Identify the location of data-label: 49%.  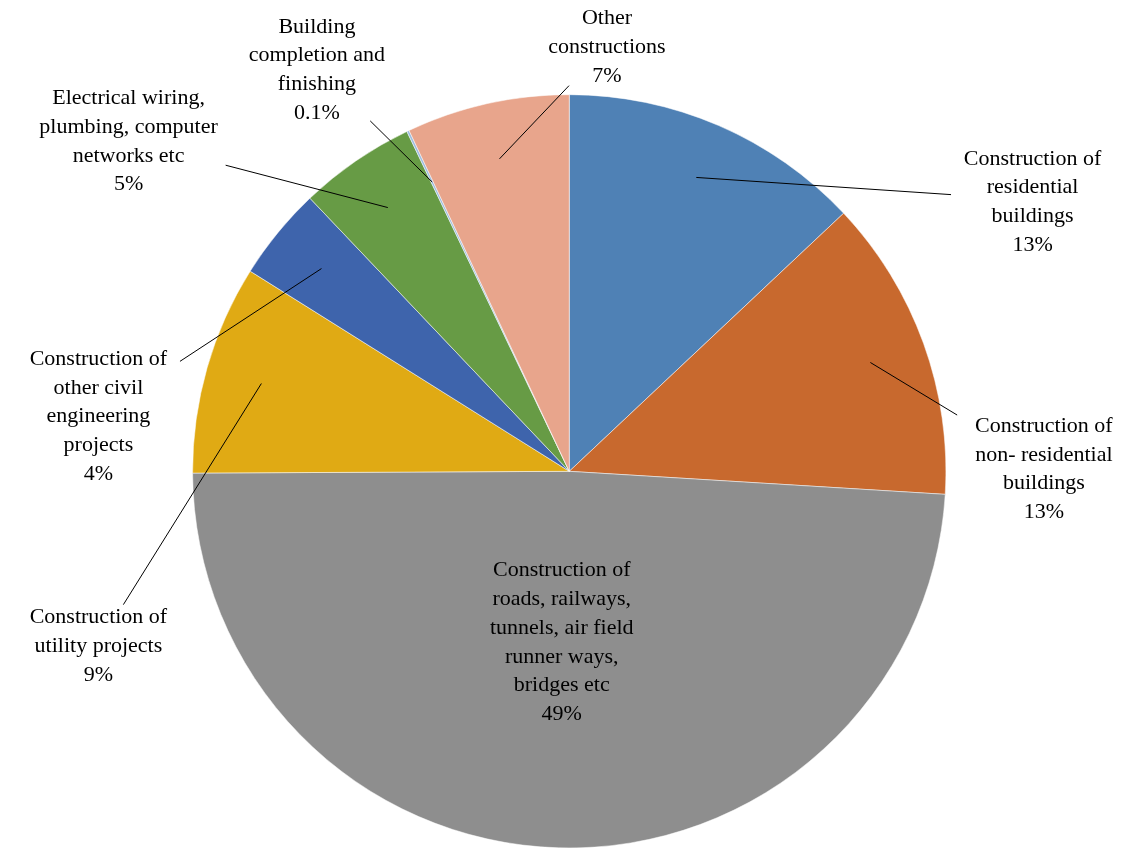
(561, 713).